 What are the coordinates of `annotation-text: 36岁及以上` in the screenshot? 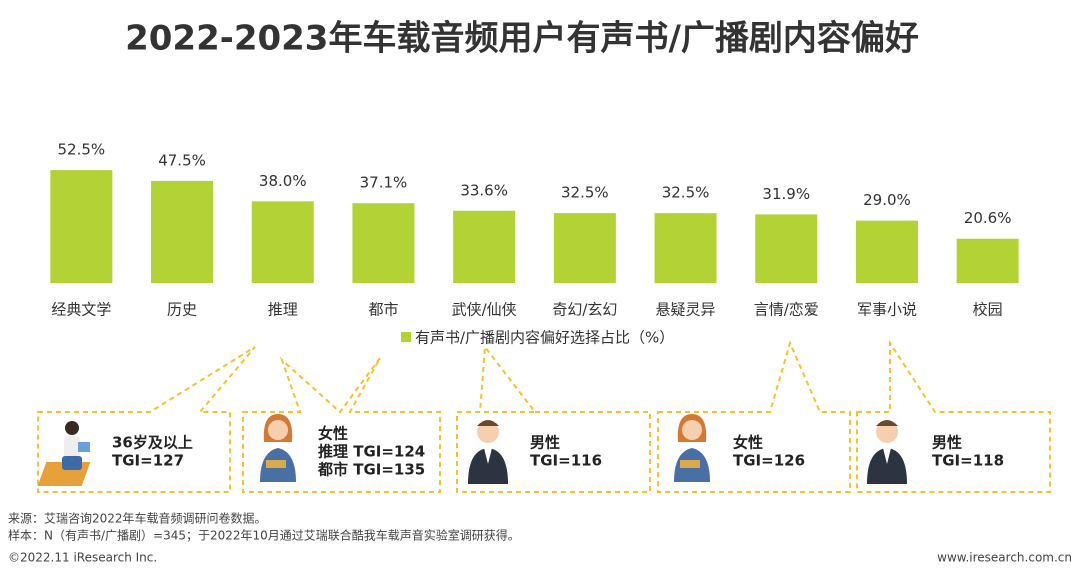 It's located at (152, 443).